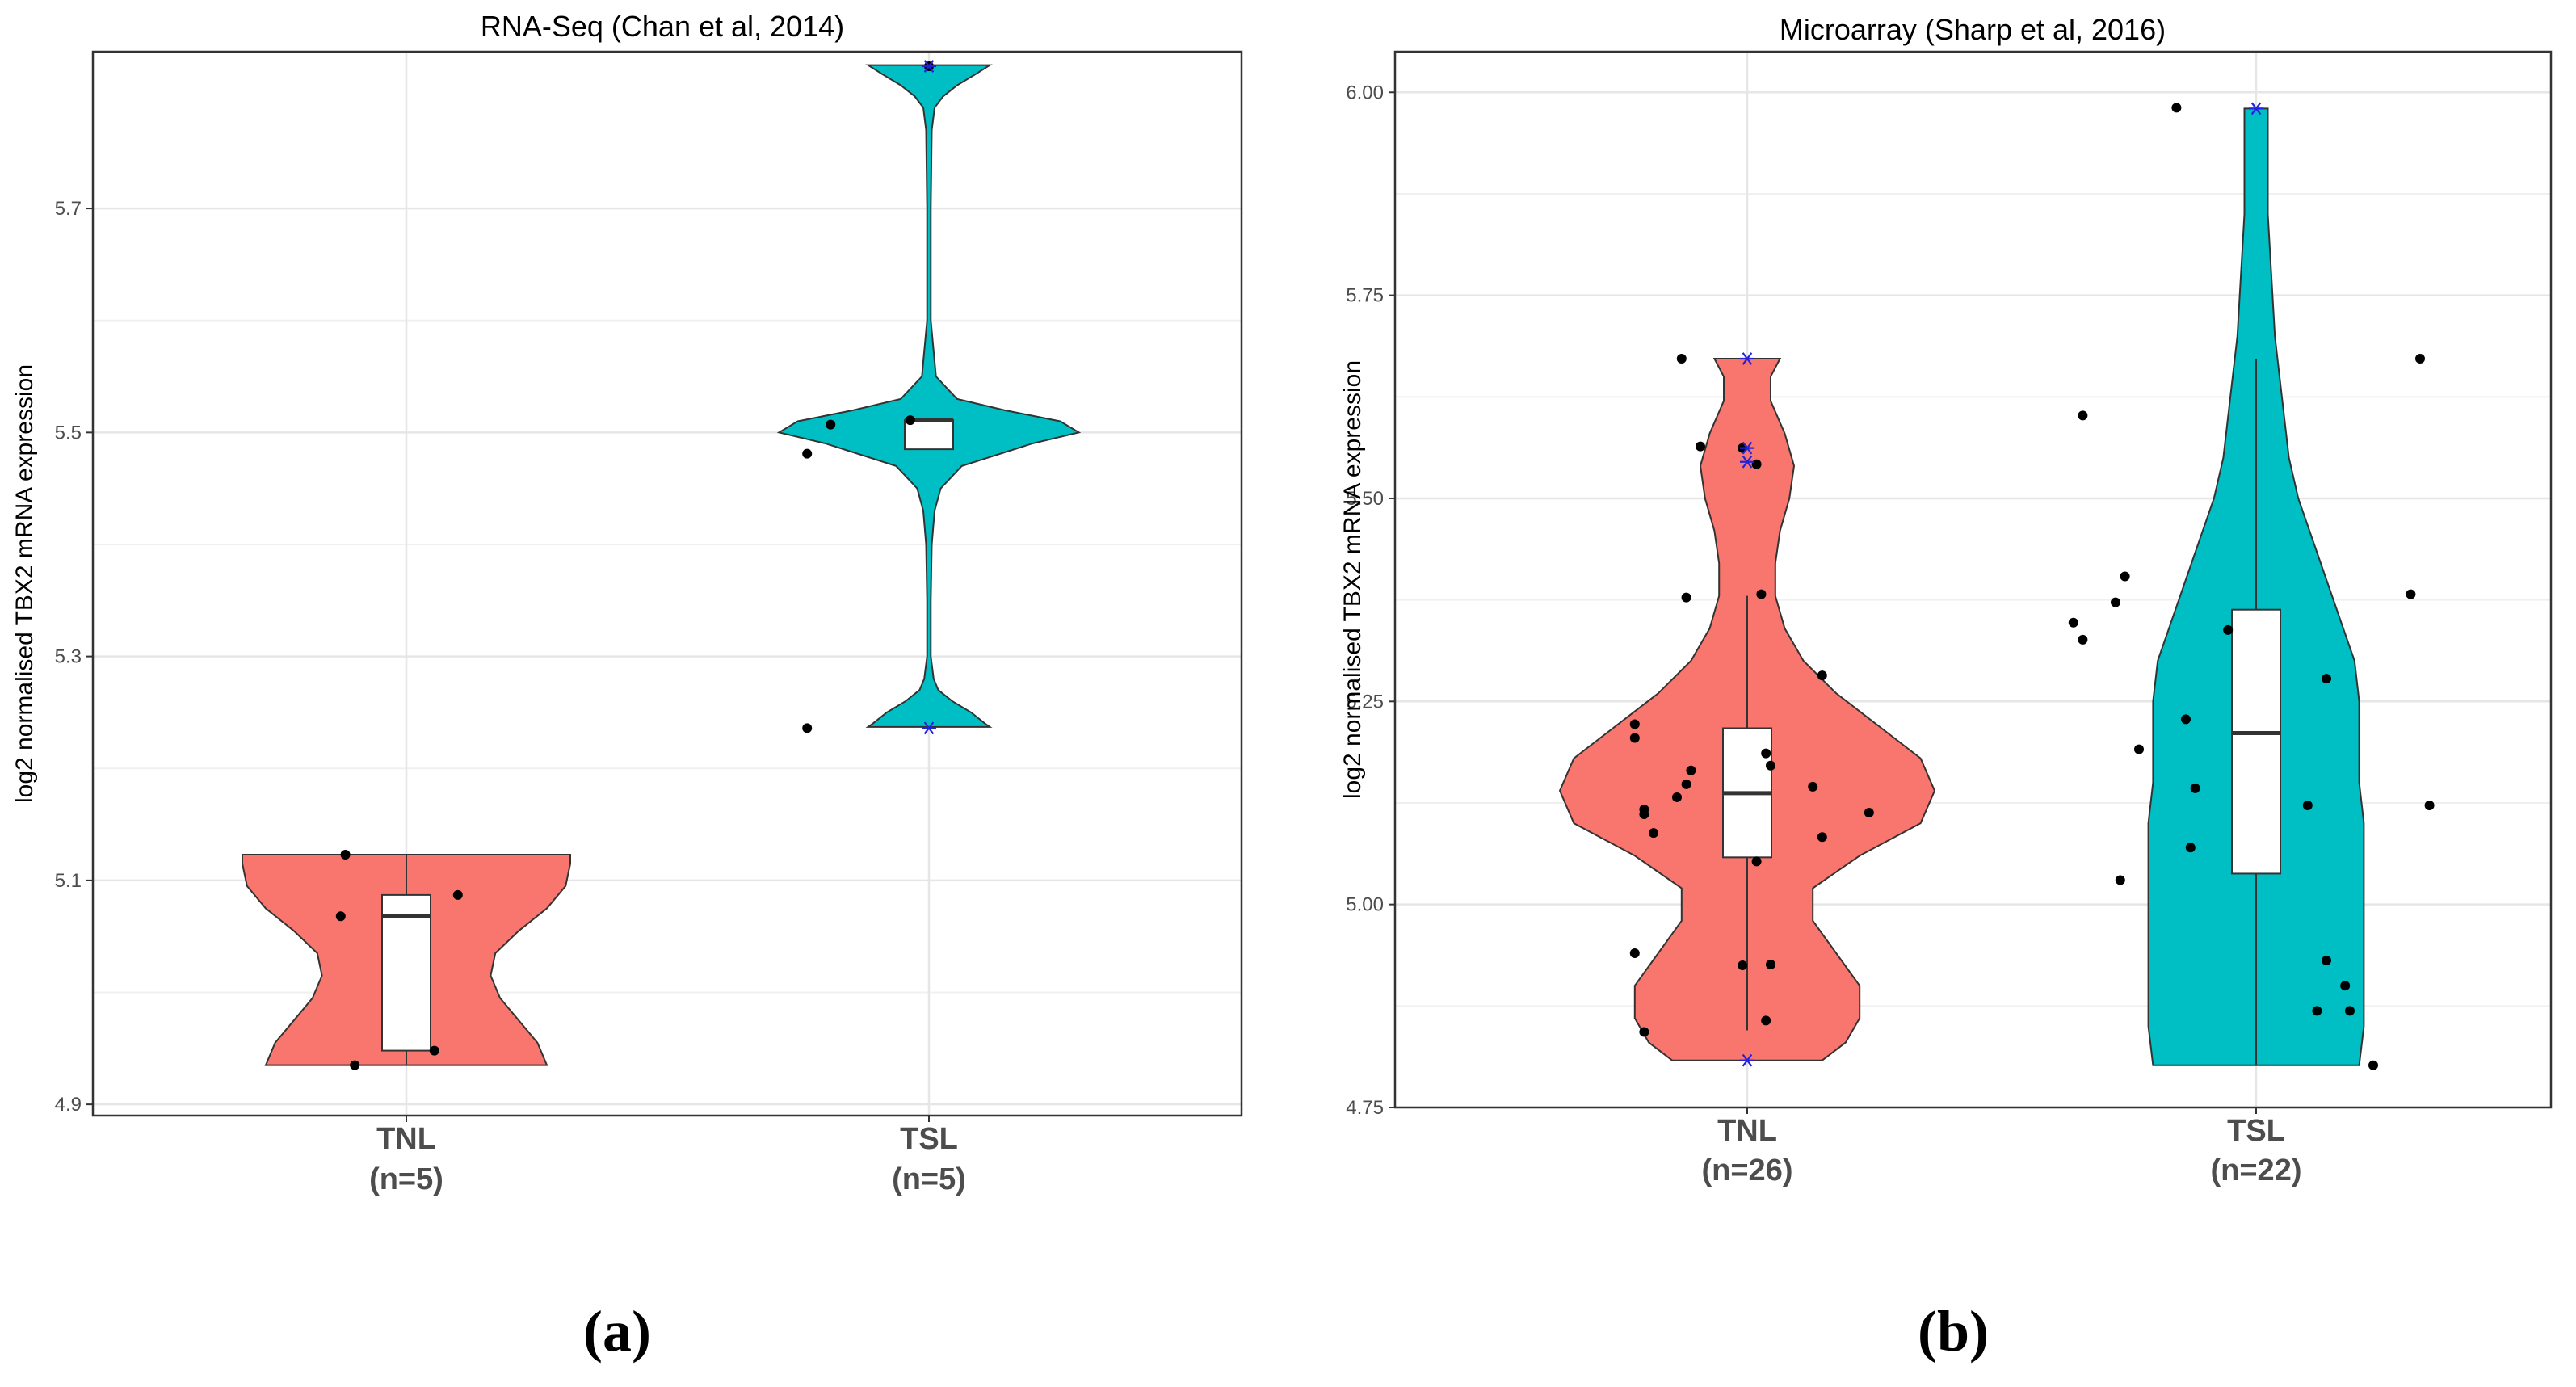 This screenshot has height=1387, width=2576. Describe the element at coordinates (68, 881) in the screenshot. I see `y-tick-label: 5.1` at that location.